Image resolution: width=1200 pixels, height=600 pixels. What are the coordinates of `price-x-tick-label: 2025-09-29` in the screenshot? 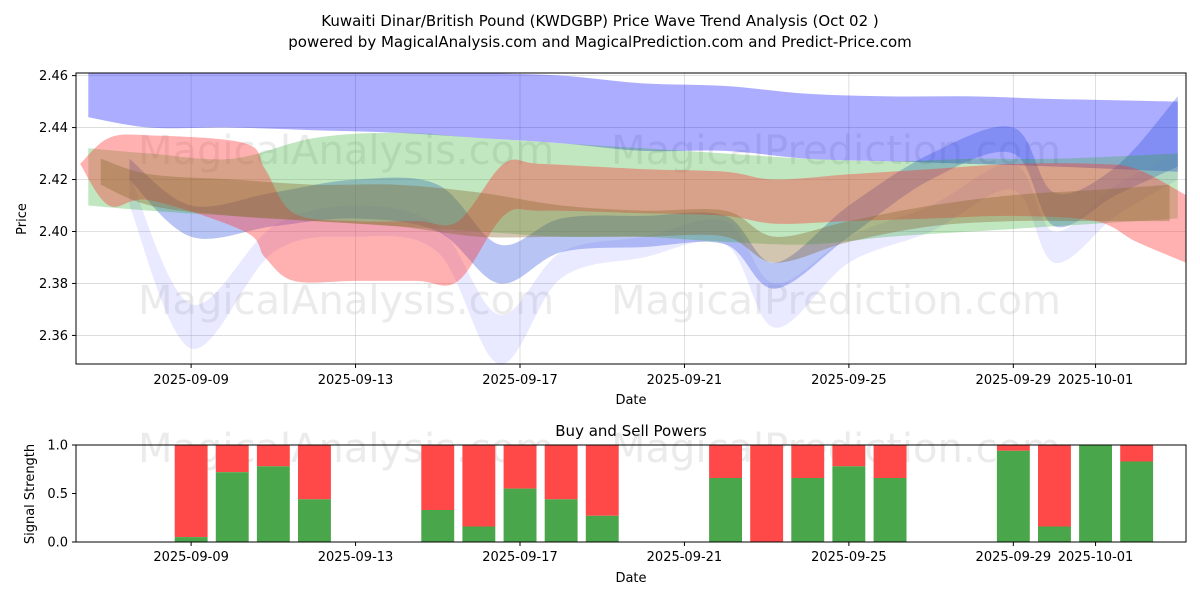 It's located at (1014, 380).